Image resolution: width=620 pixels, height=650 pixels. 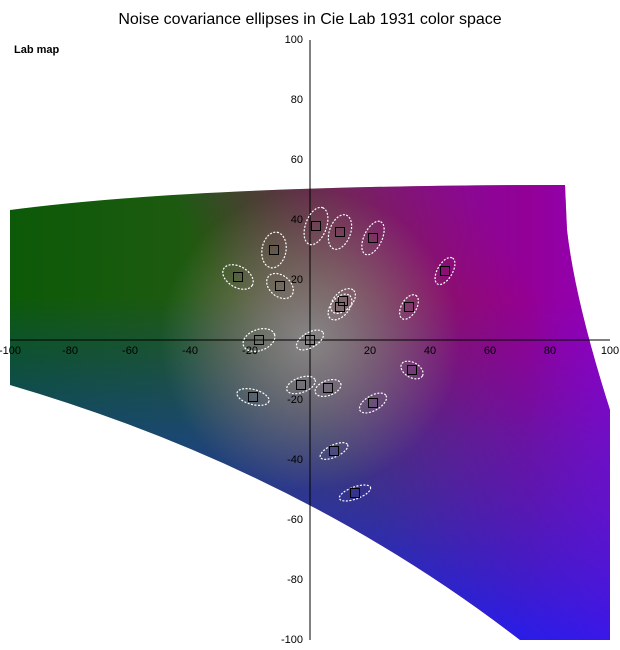 What do you see at coordinates (295, 460) in the screenshot?
I see `y-tick-label: -40` at bounding box center [295, 460].